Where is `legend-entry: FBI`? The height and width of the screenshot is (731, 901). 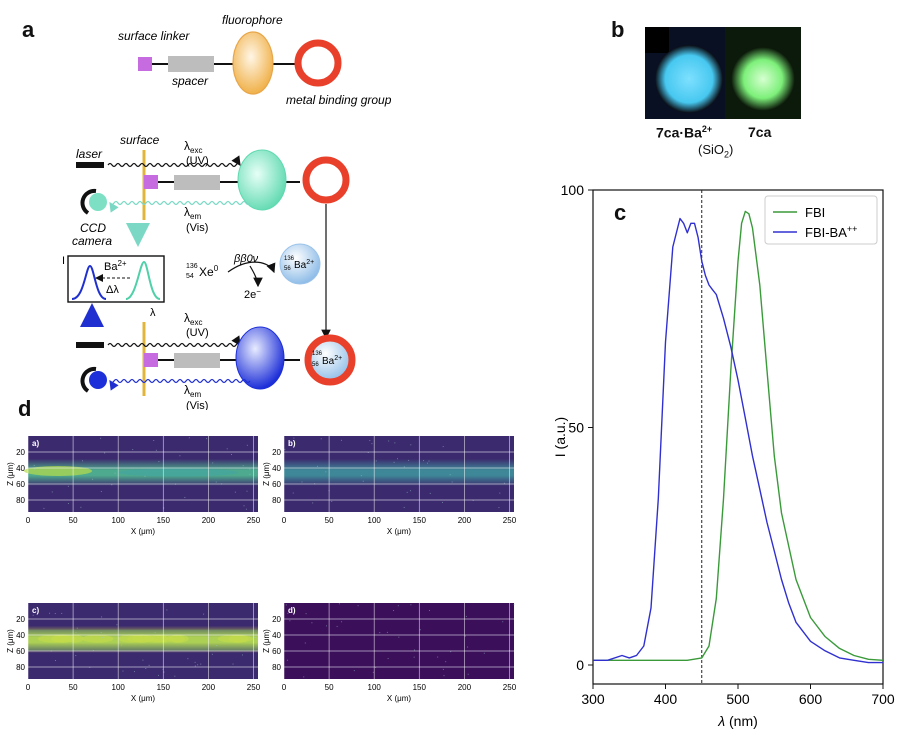 legend-entry: FBI is located at coordinates (815, 212).